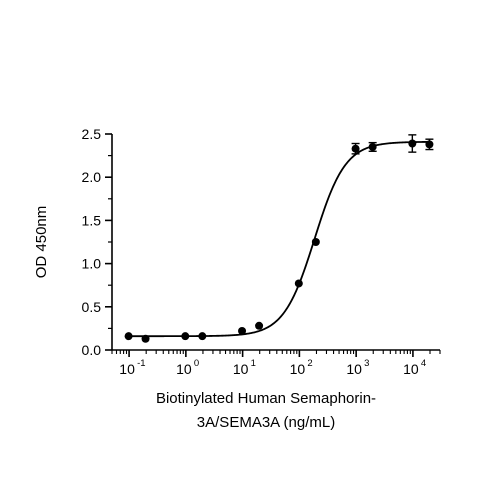 The width and height of the screenshot is (500, 500). Describe the element at coordinates (141, 363) in the screenshot. I see `x-tick-exponent: -1` at that location.